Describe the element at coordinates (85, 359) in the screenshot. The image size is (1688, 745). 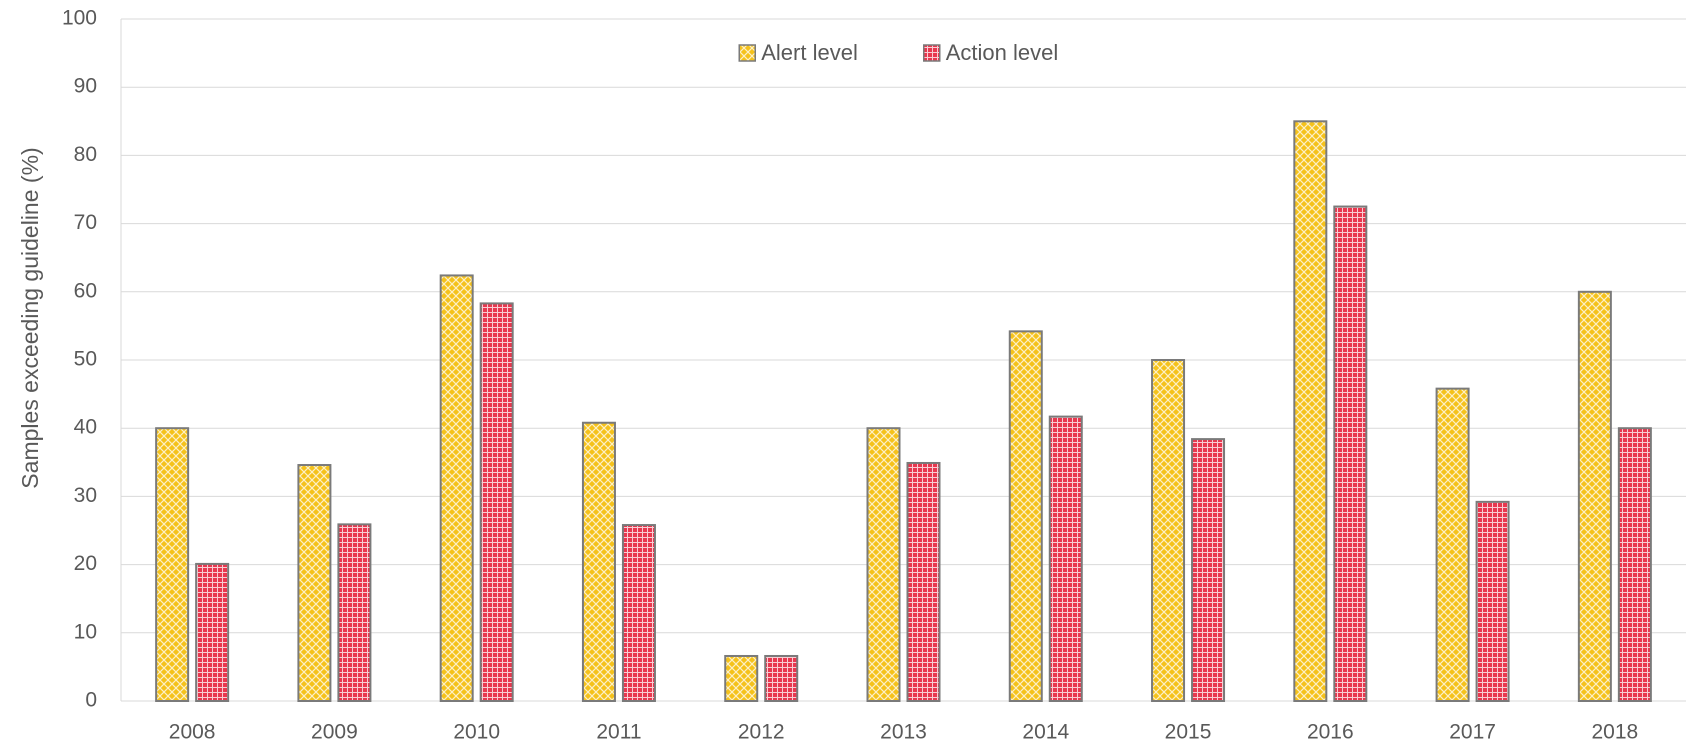
I see `y-tick-label: 50` at that location.